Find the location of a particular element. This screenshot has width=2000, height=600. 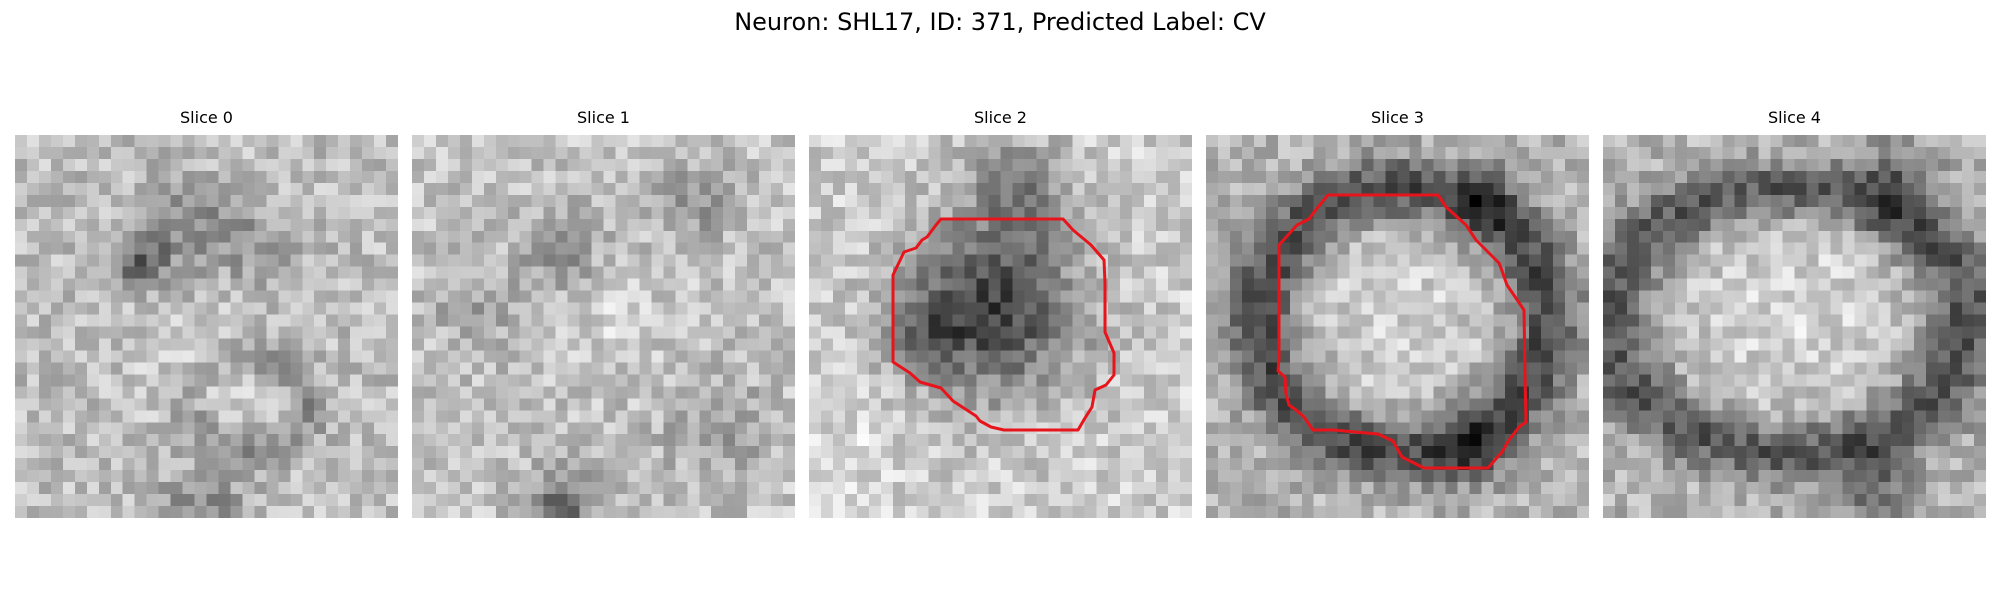

slice-title: Slice 3 is located at coordinates (1397, 118).